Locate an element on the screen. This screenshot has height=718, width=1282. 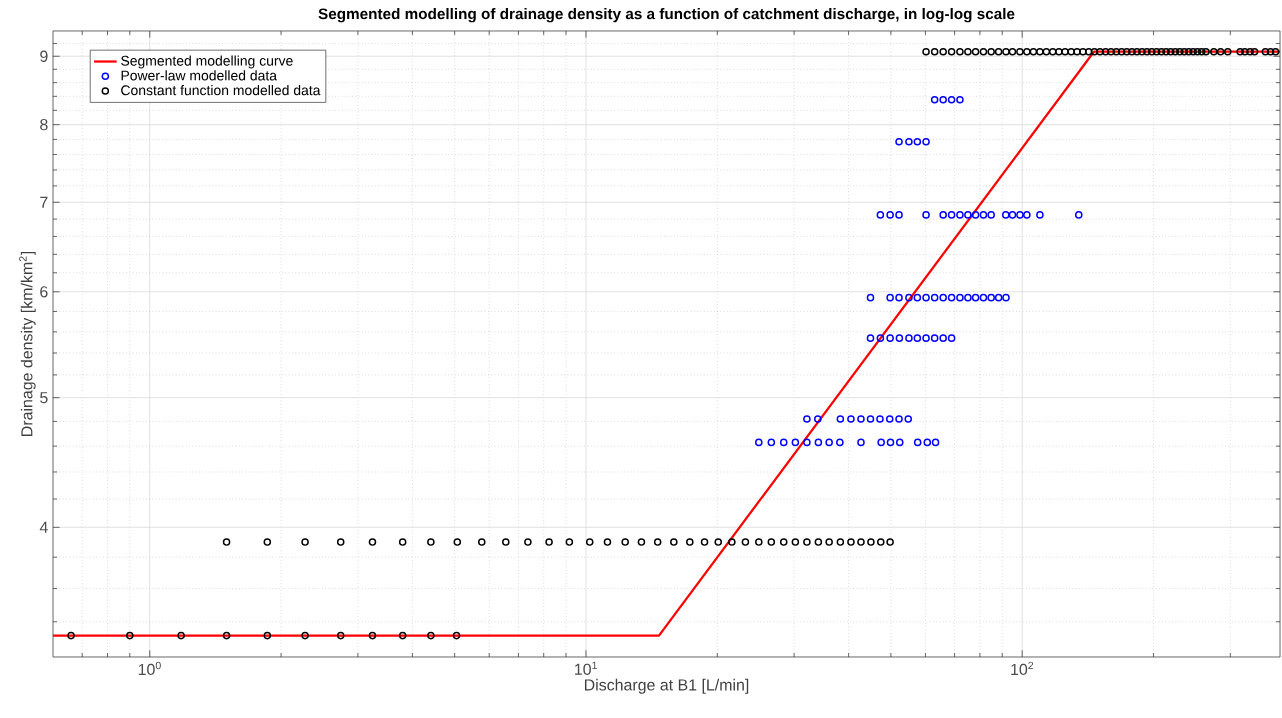
legend-label: Constant function modelled data is located at coordinates (221, 90).